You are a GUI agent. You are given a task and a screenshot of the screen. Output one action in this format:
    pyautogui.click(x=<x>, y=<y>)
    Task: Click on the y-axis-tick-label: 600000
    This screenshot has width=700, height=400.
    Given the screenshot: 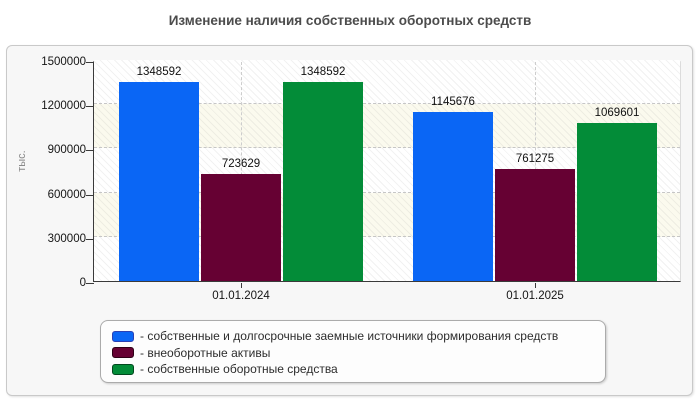 What is the action you would take?
    pyautogui.click(x=66, y=194)
    